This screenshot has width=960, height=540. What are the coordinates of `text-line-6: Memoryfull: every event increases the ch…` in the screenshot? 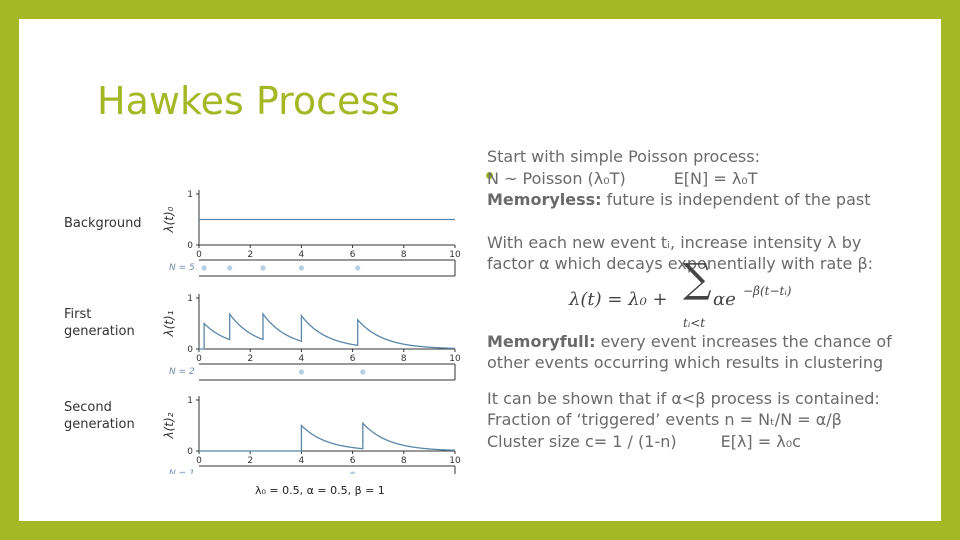 It's located at (689, 341).